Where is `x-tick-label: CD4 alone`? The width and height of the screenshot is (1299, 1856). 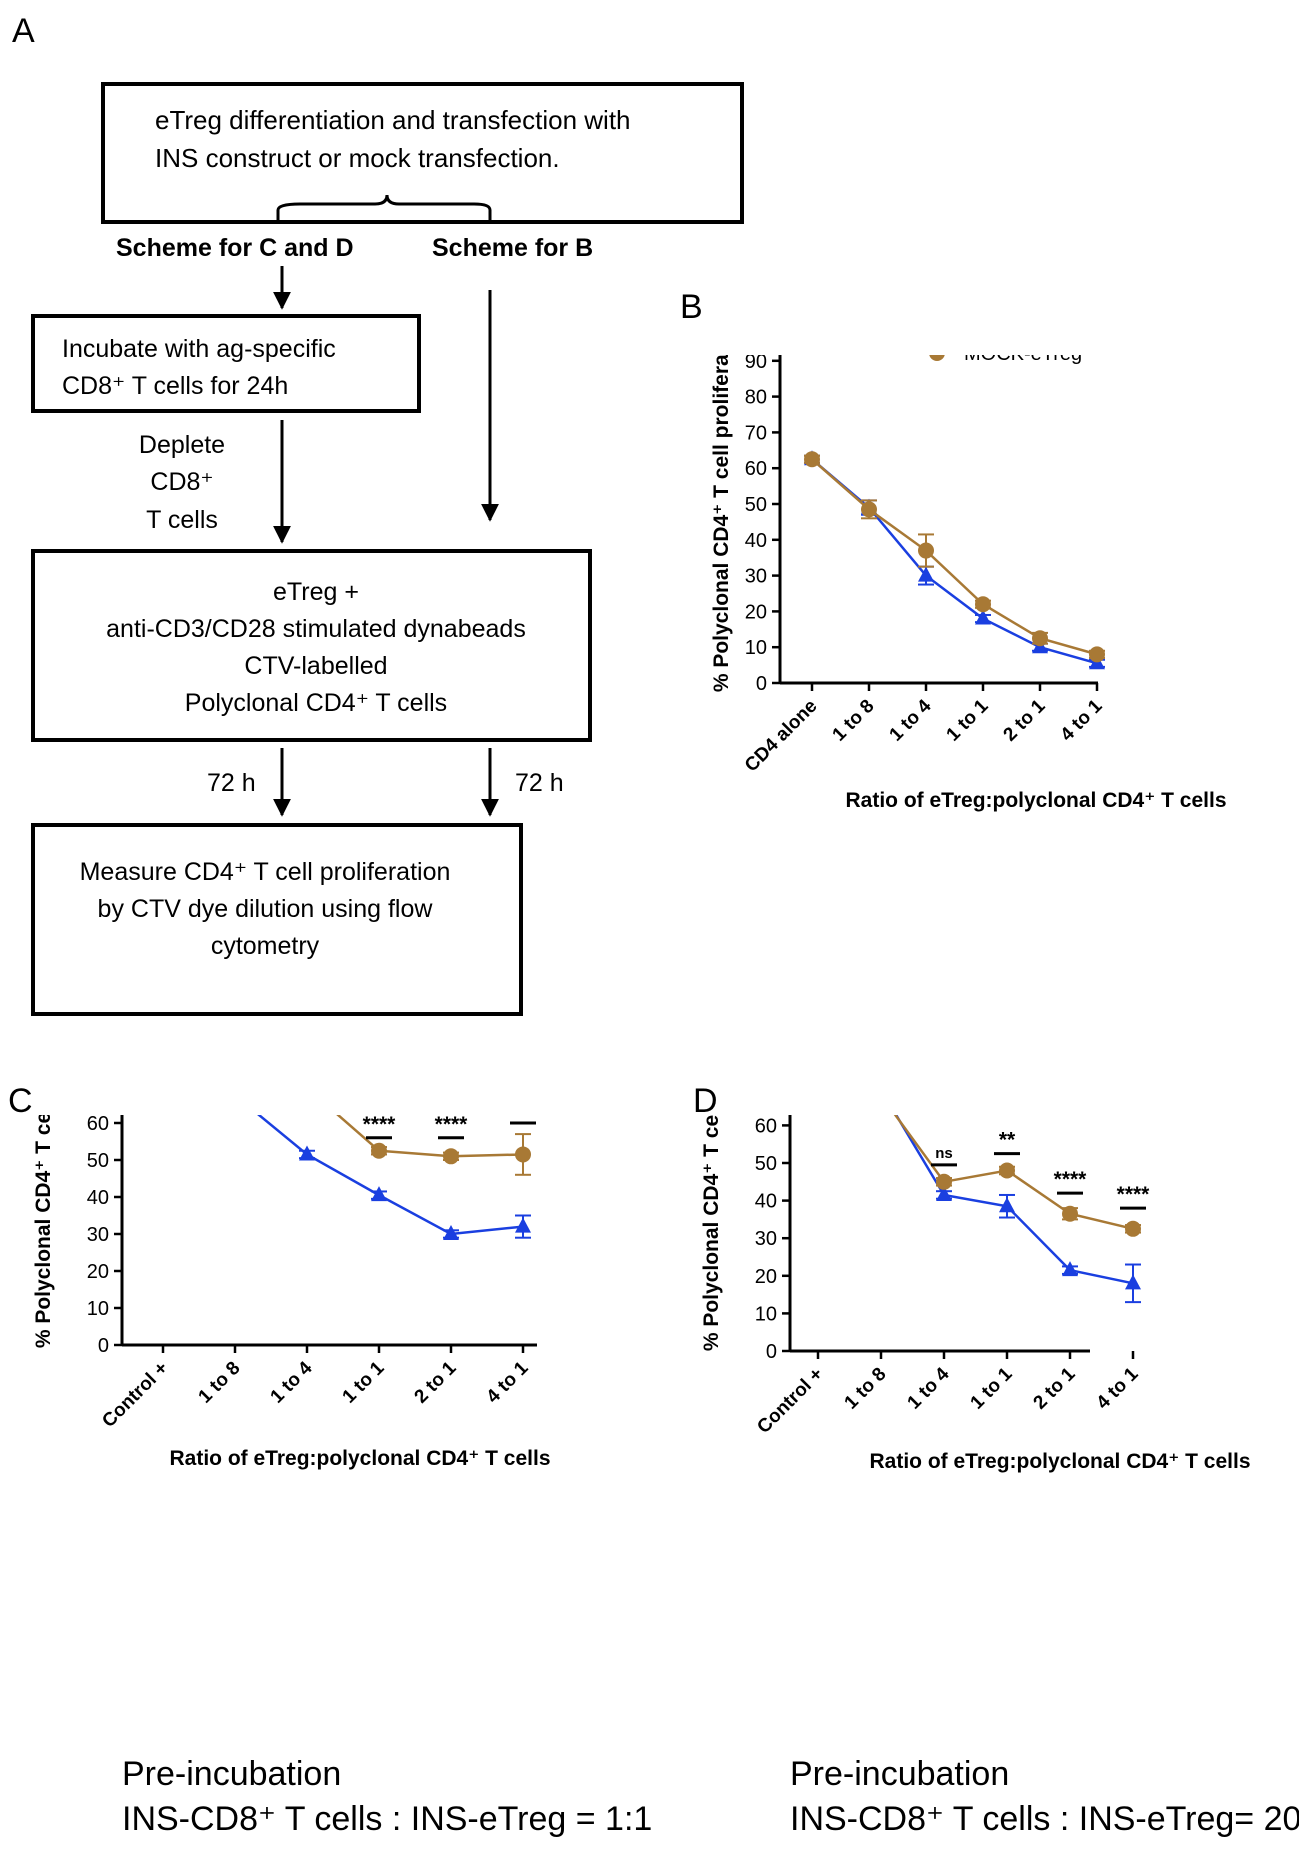 x-tick-label: CD4 alone is located at coordinates (781, 736).